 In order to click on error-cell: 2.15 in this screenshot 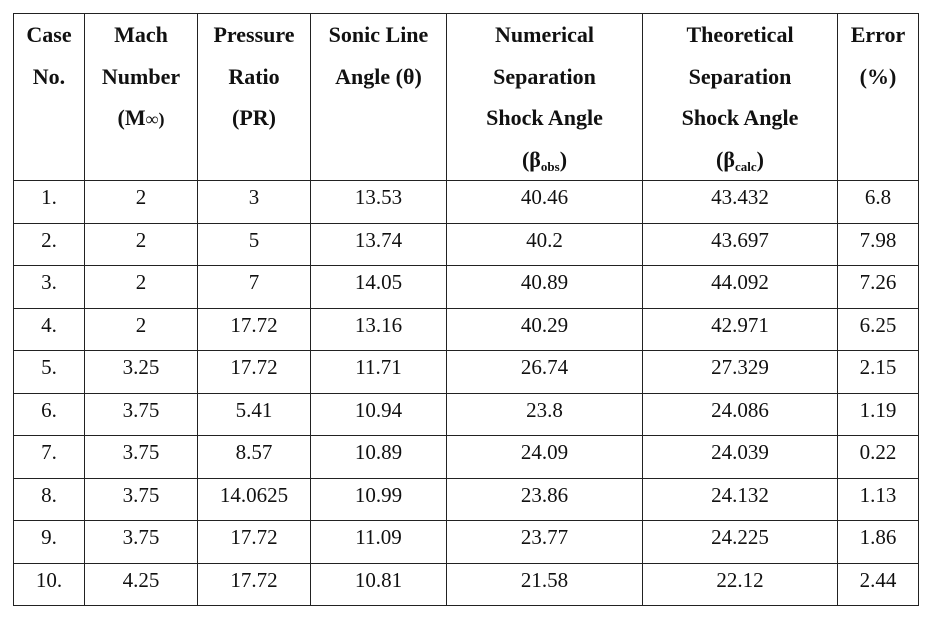, I will do `click(878, 372)`.